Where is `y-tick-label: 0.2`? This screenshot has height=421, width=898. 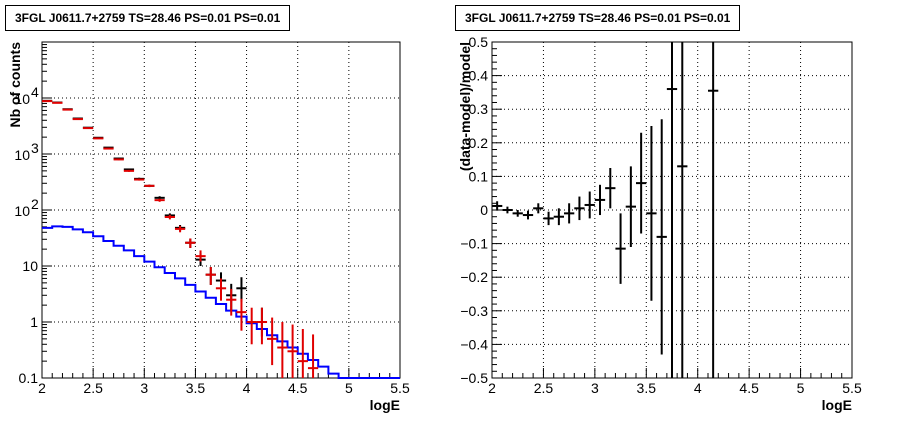 y-tick-label: 0.2 is located at coordinates (479, 143).